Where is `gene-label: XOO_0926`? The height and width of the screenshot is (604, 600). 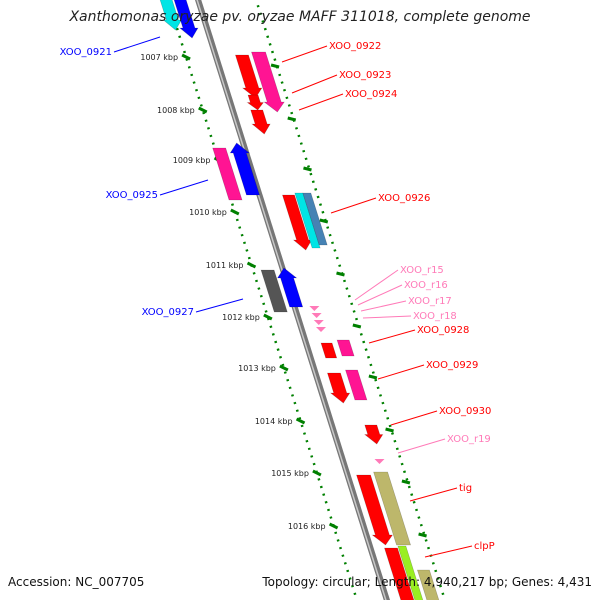
gene-label: XOO_0926 is located at coordinates (404, 198).